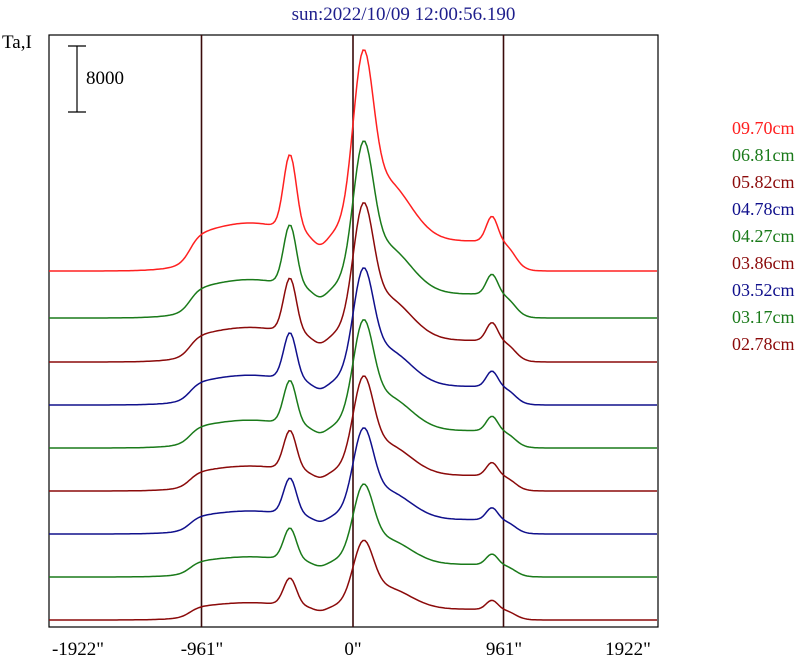 The height and width of the screenshot is (662, 807). I want to click on legend-item: 03.17cm, so click(763, 317).